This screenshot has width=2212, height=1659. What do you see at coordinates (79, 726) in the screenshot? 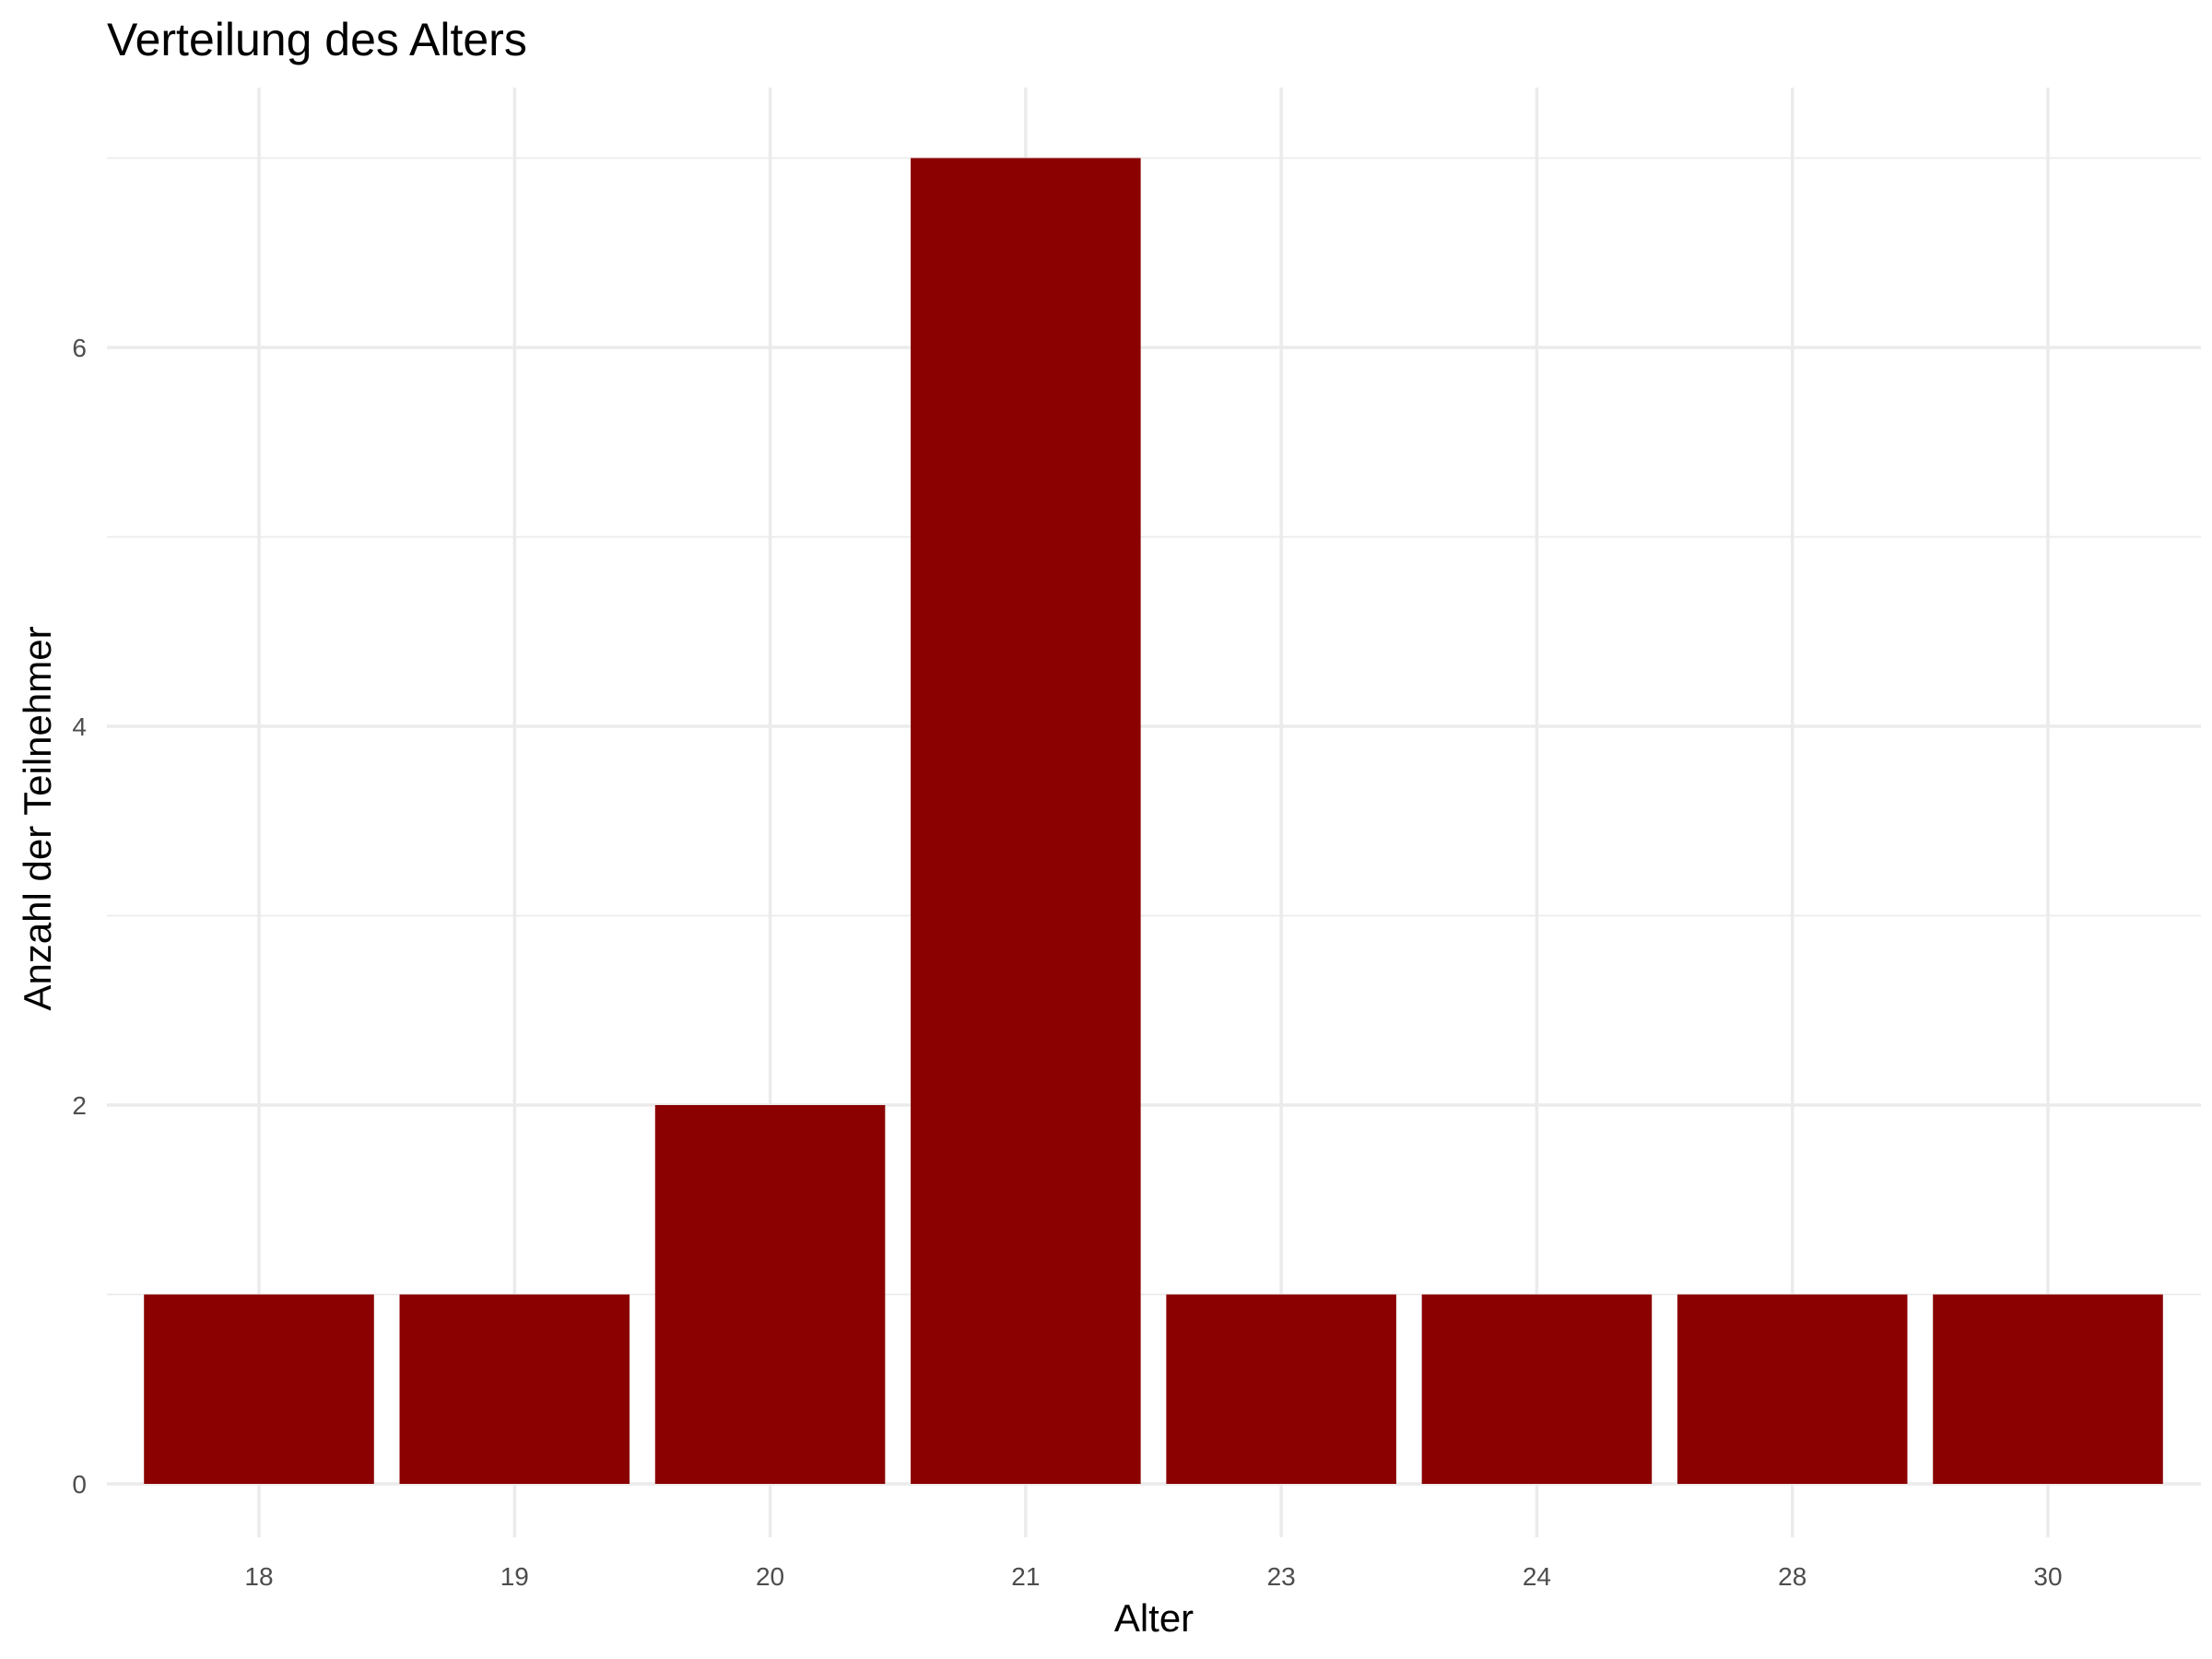
I see `y-tick-label: 4` at bounding box center [79, 726].